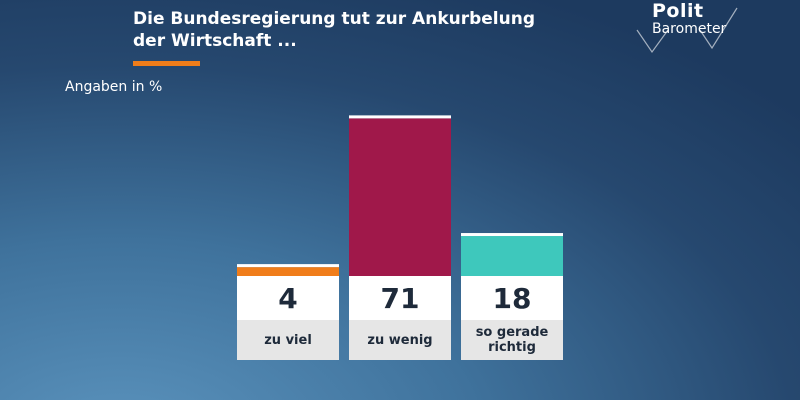  Describe the element at coordinates (166, 63) in the screenshot. I see `title-underline` at that location.